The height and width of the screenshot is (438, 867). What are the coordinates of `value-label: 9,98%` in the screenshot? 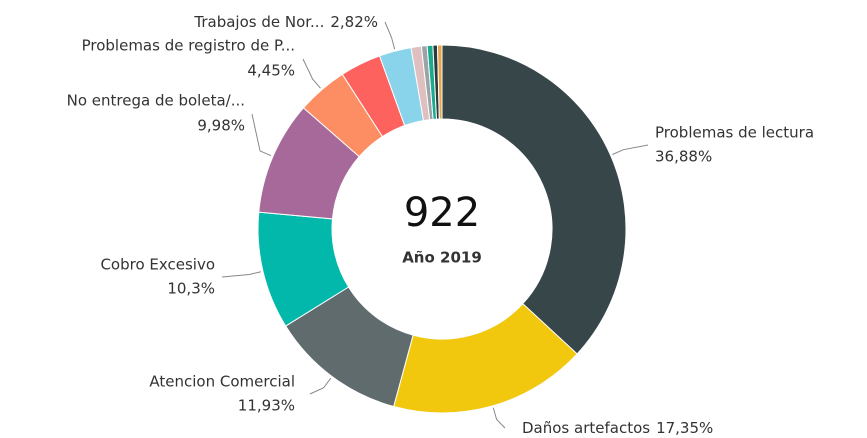 It's located at (221, 126).